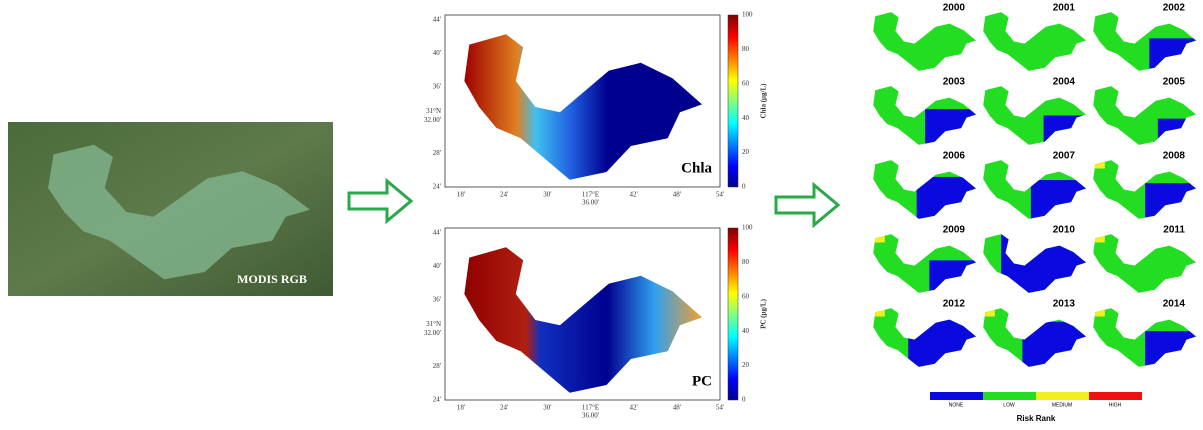 Image resolution: width=1203 pixels, height=430 pixels. Describe the element at coordinates (1062, 405) in the screenshot. I see `legend-label: MEDIUM` at that location.